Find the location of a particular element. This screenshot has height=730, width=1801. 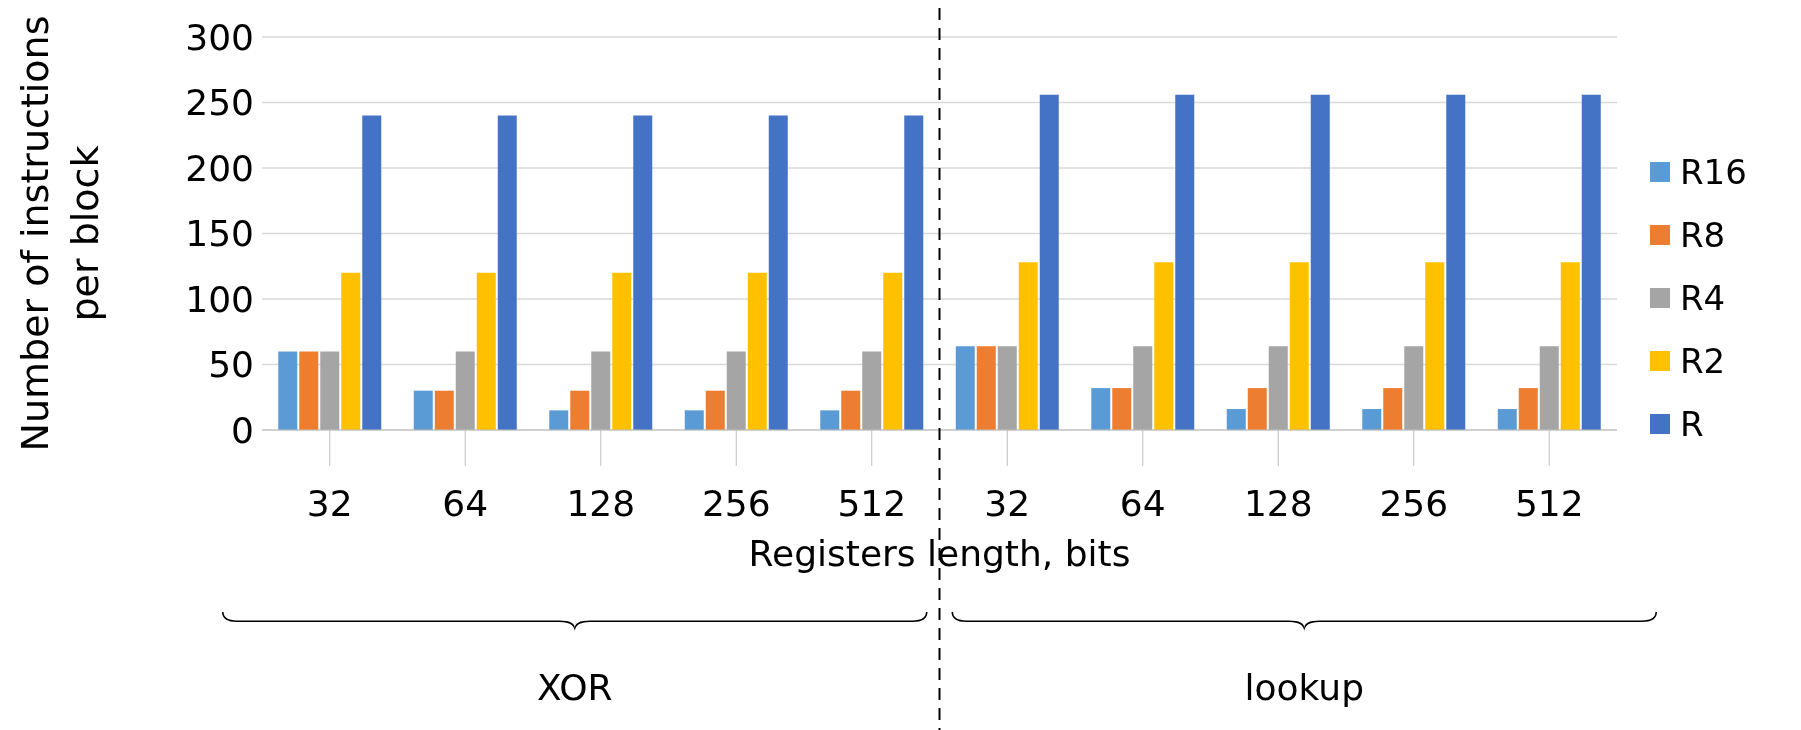

y-tick-label: 0 is located at coordinates (242, 430).